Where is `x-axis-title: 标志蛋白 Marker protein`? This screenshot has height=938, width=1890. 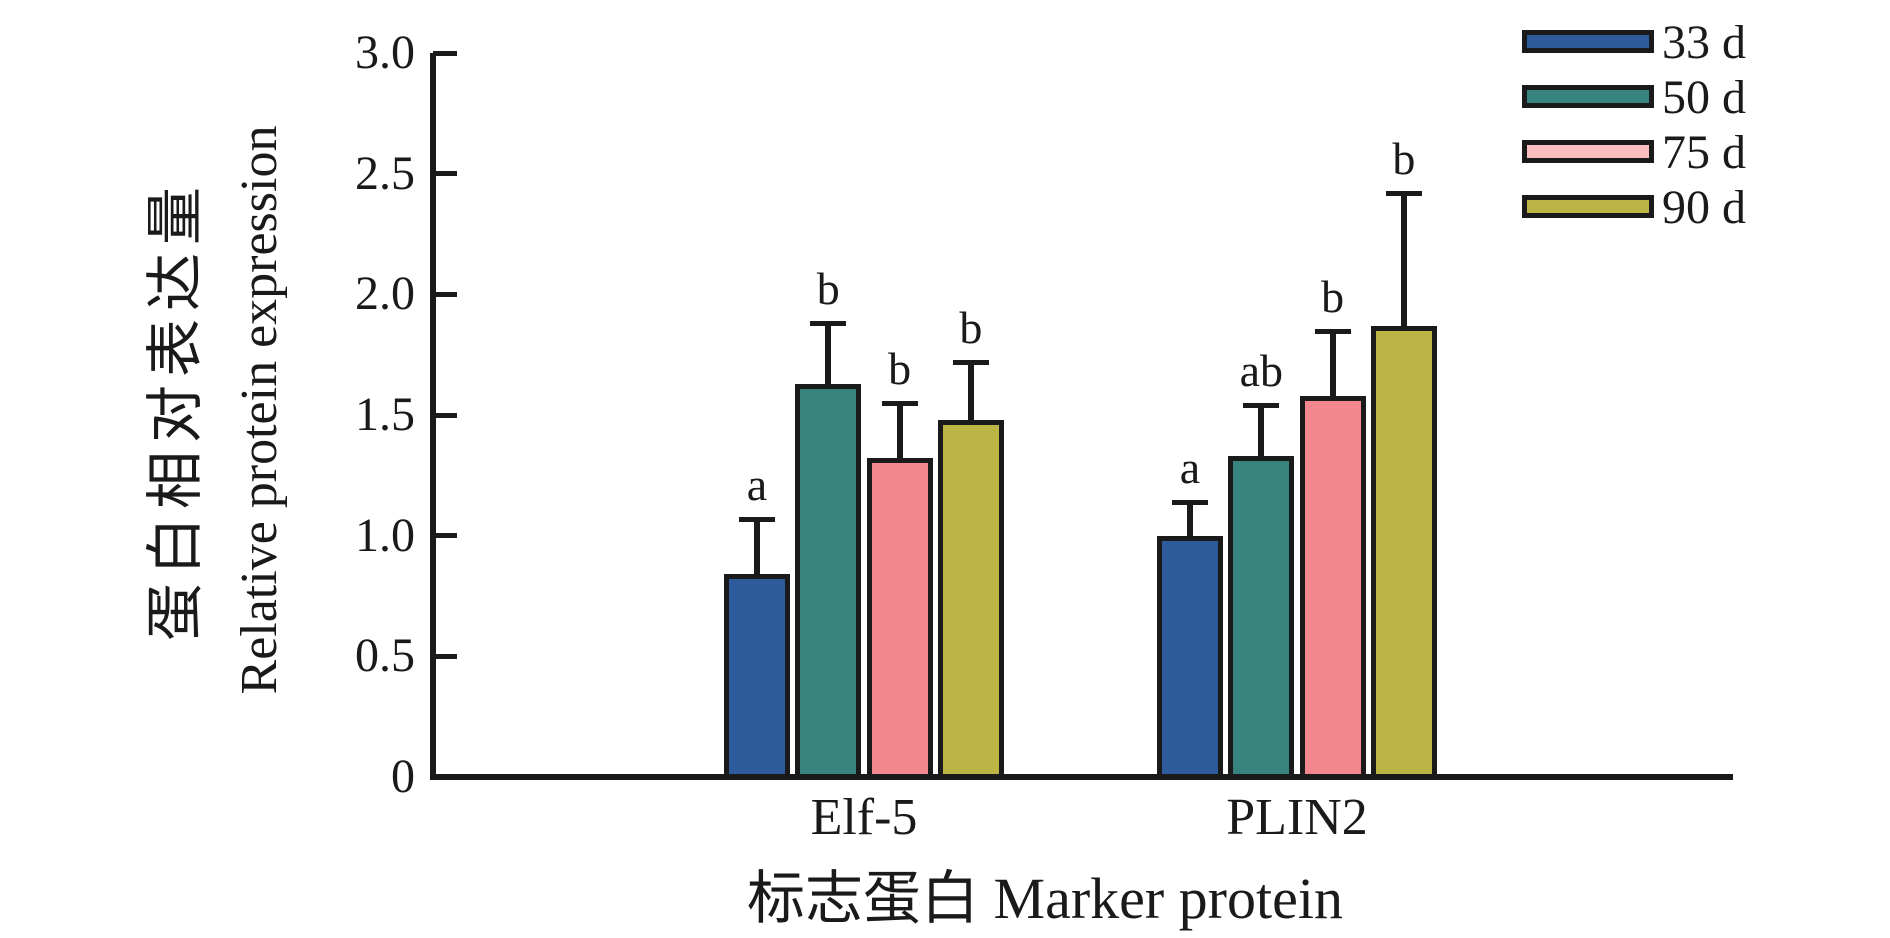 x-axis-title: 标志蛋白 Marker protein is located at coordinates (1045, 898).